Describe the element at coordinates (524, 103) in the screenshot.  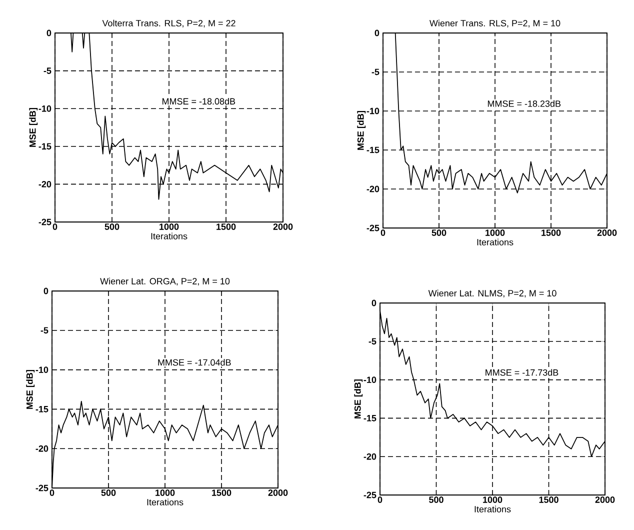
I see `annotation: MMSE = -18.23dB` at that location.